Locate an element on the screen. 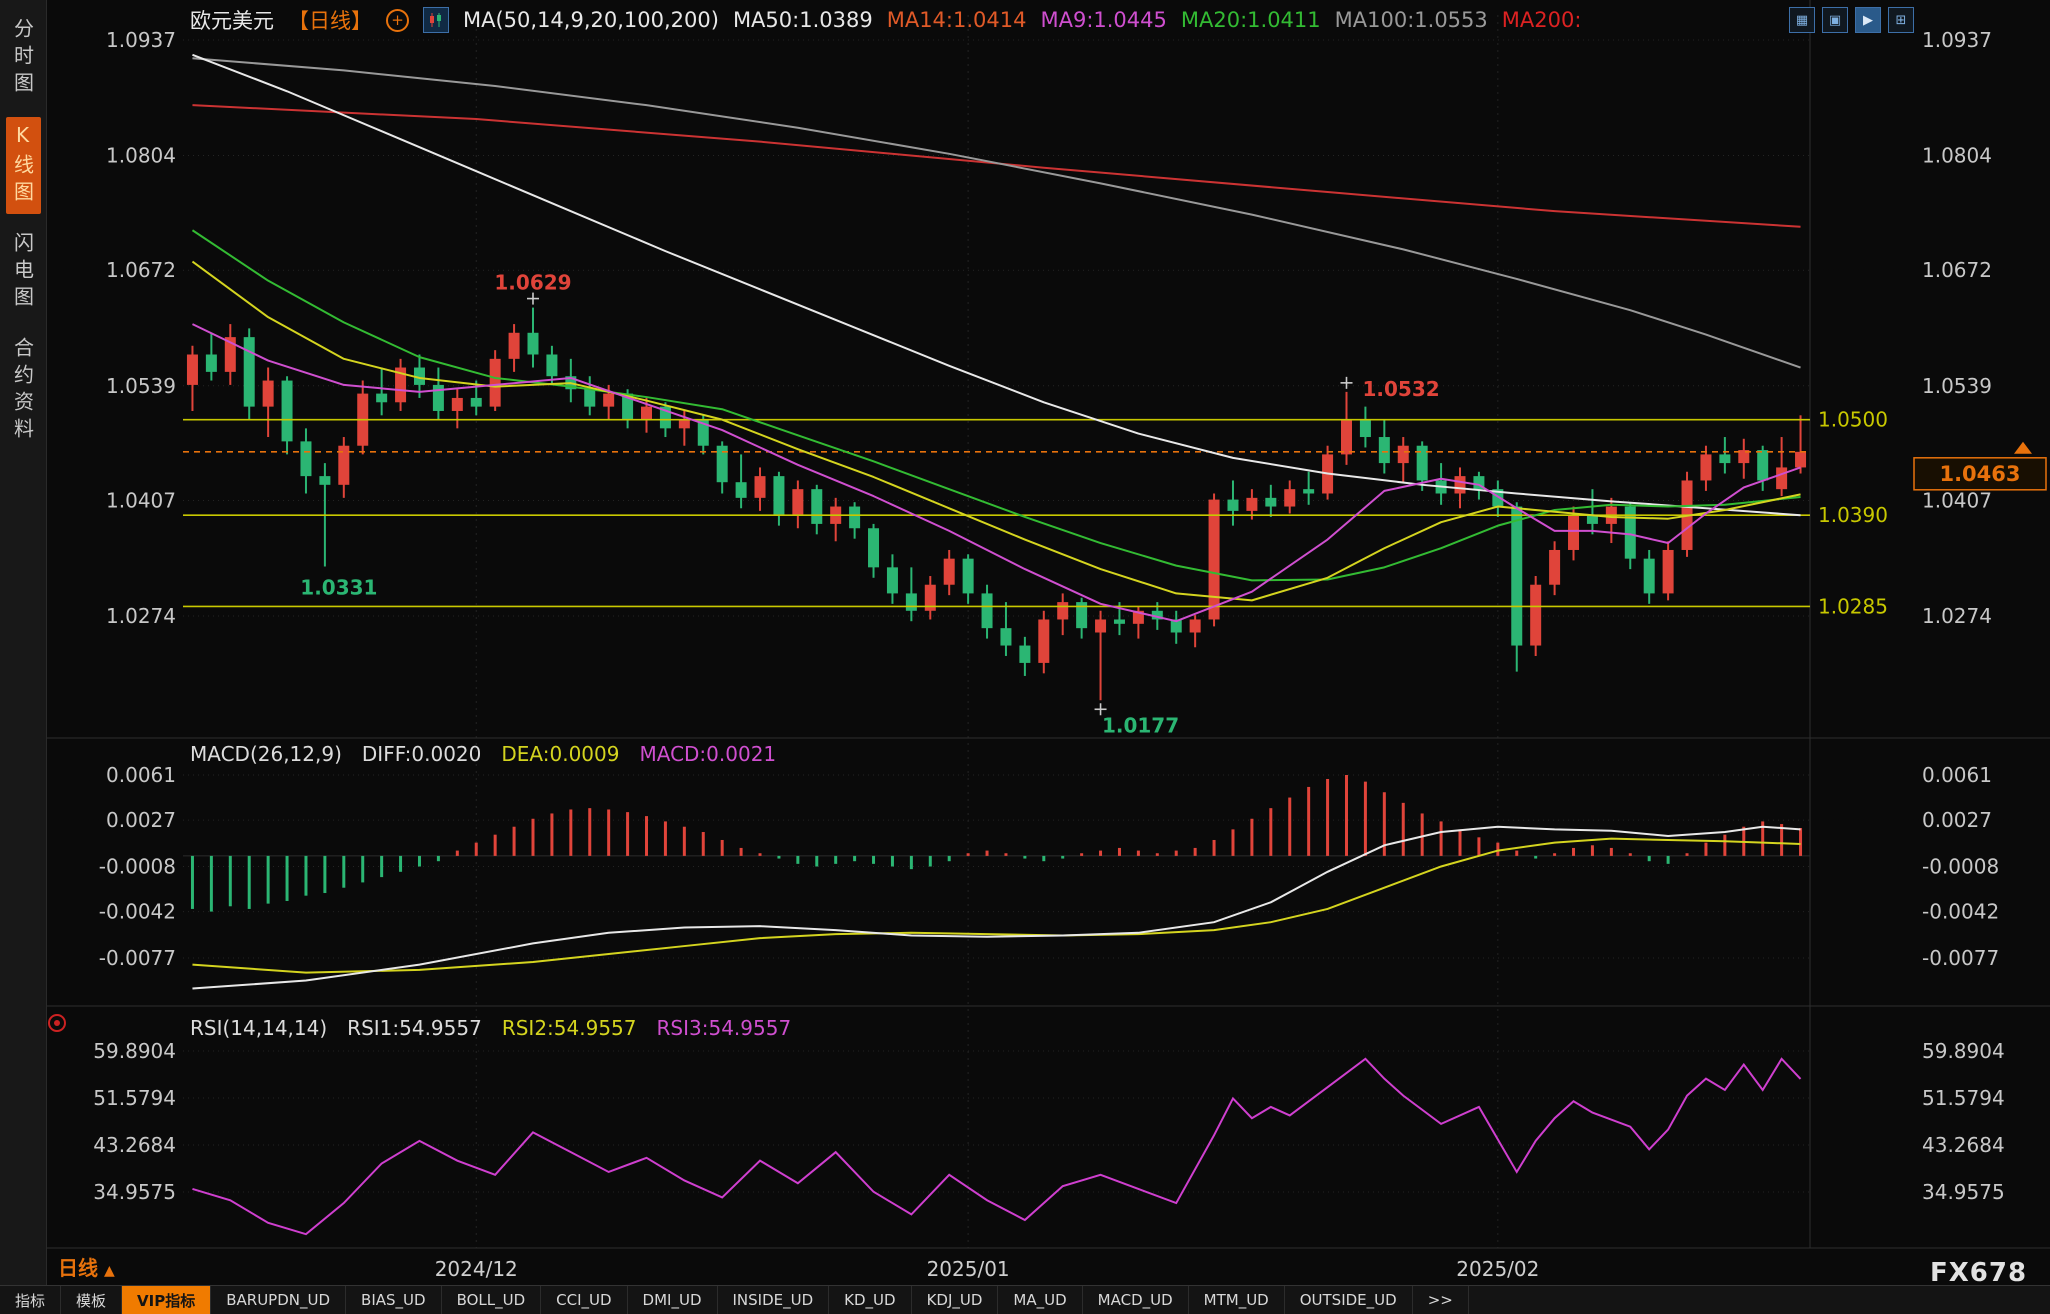  tab-kd-ud: KD_UD is located at coordinates (870, 1300).